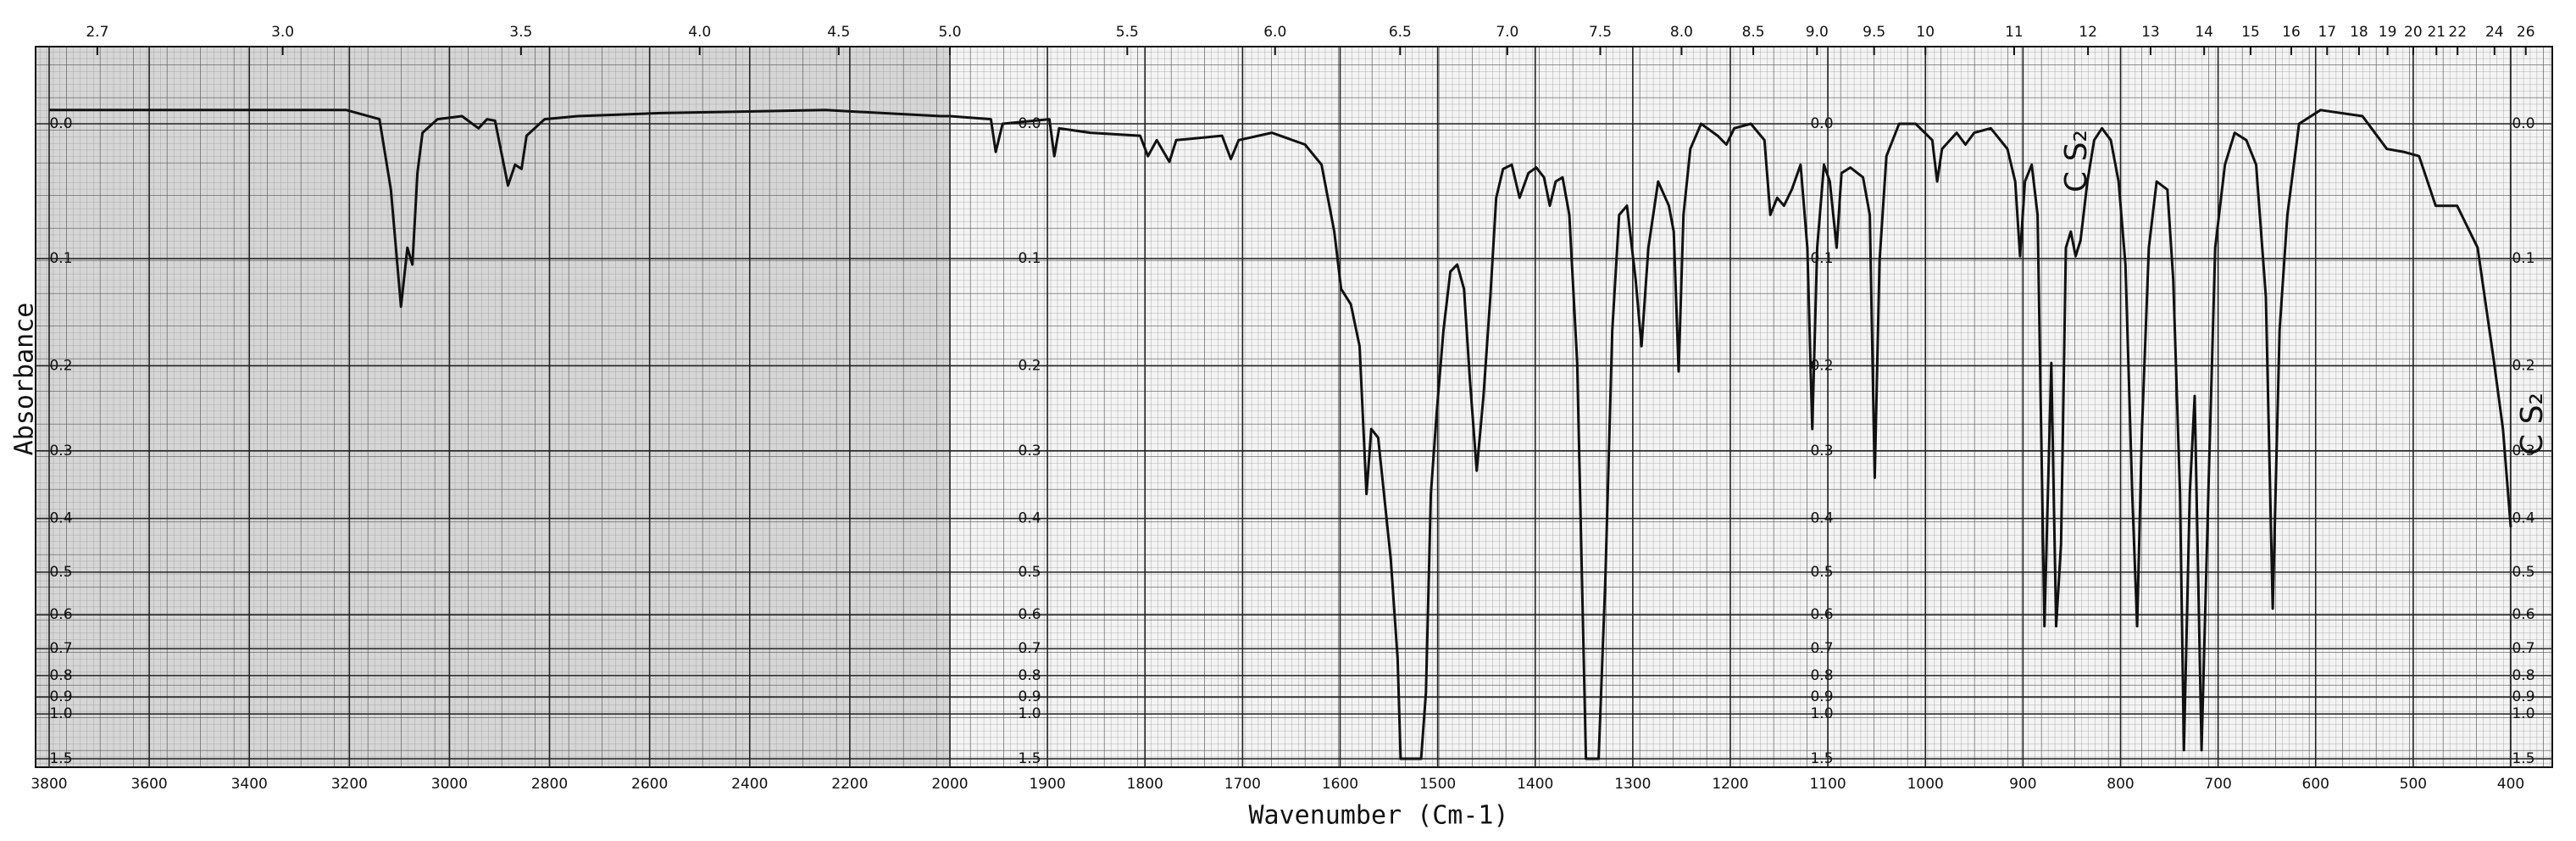 The image size is (2576, 841). Describe the element at coordinates (2413, 32) in the screenshot. I see `top-tick-label: 20` at that location.